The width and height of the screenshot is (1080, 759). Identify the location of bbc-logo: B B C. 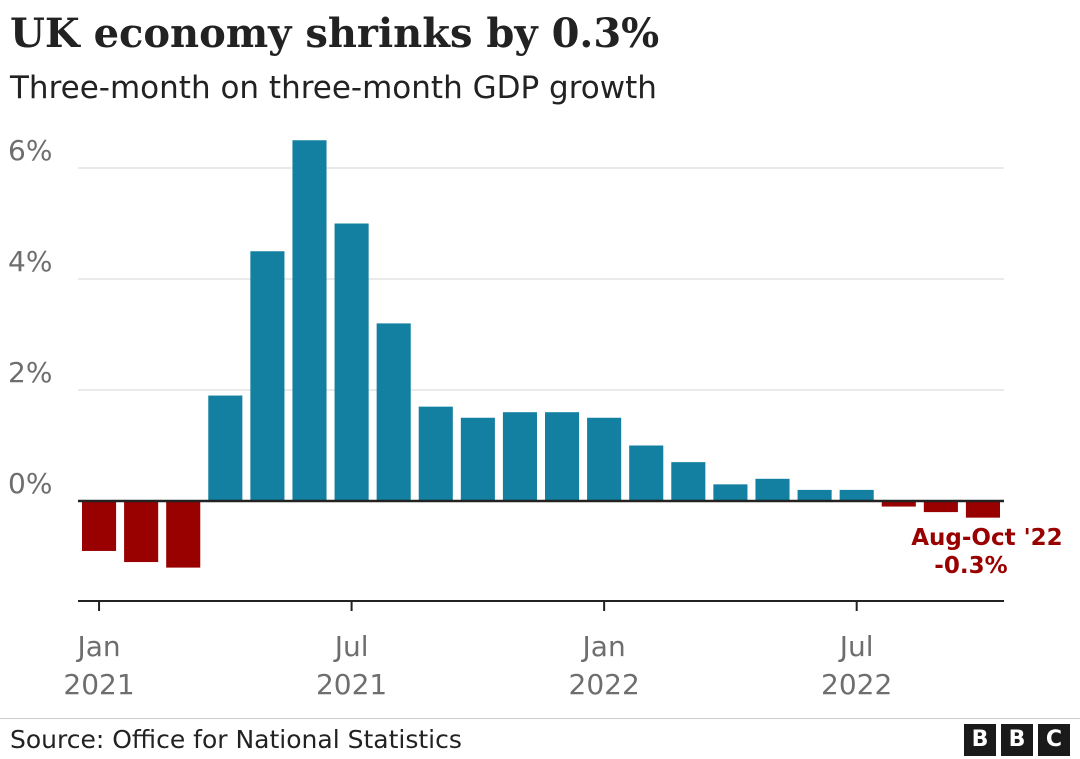
(1017, 740).